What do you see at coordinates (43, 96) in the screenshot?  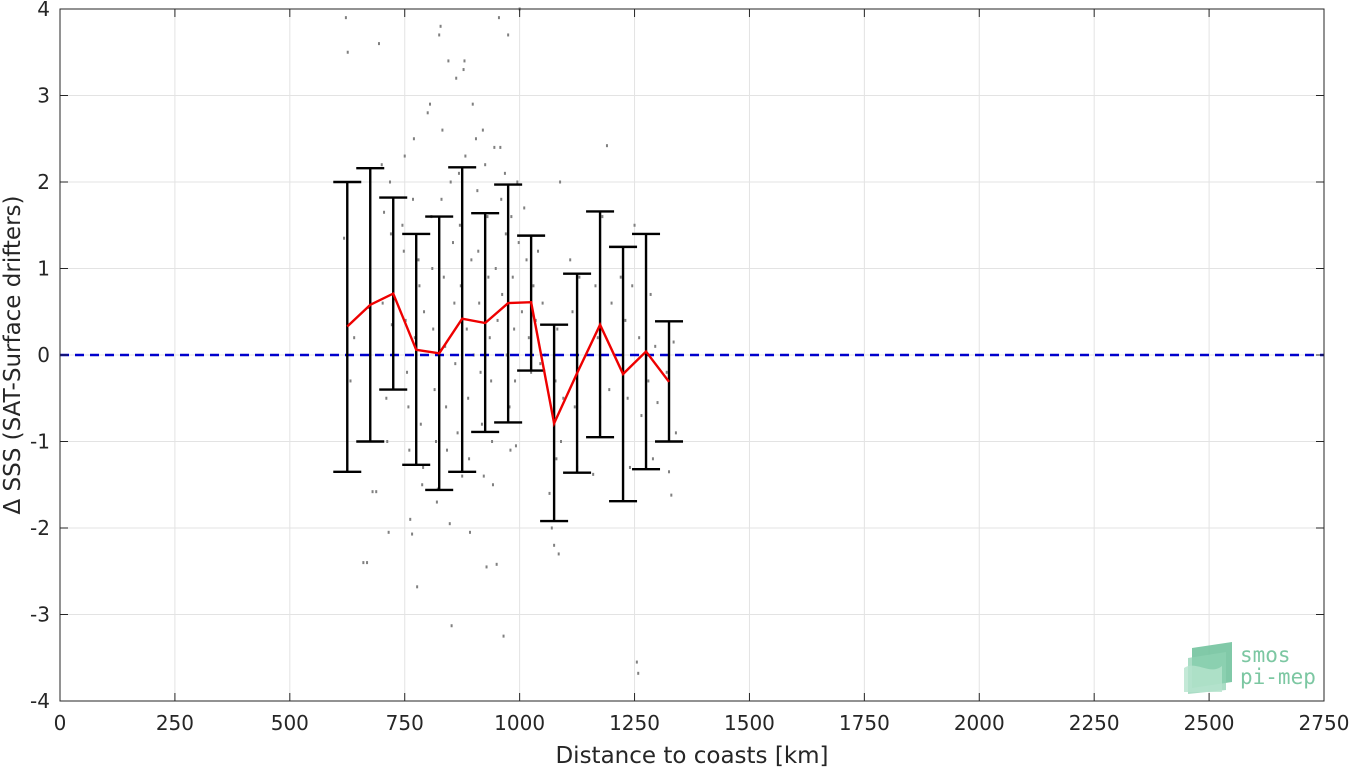 I see `y-tick-label: 3` at bounding box center [43, 96].